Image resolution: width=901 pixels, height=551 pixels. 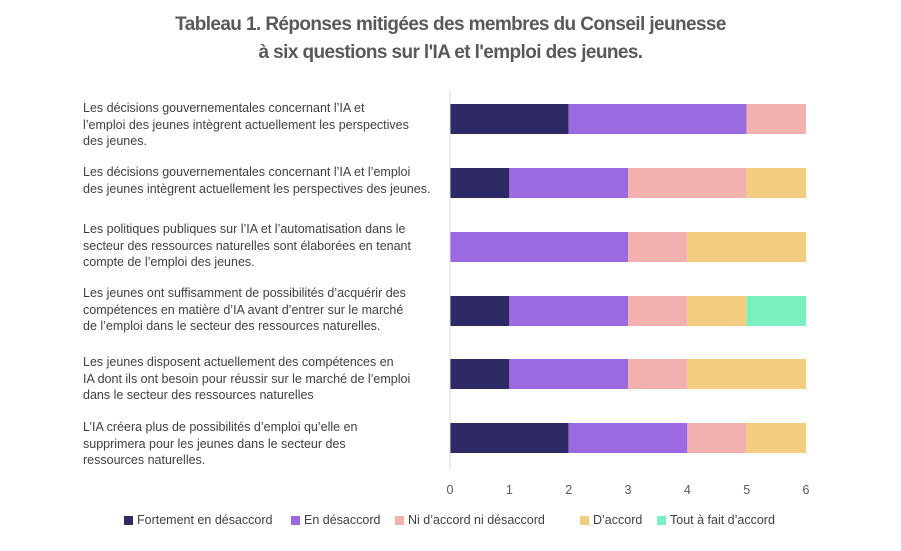 What do you see at coordinates (722, 520) in the screenshot?
I see `legend-label: Tout à fait d’accord` at bounding box center [722, 520].